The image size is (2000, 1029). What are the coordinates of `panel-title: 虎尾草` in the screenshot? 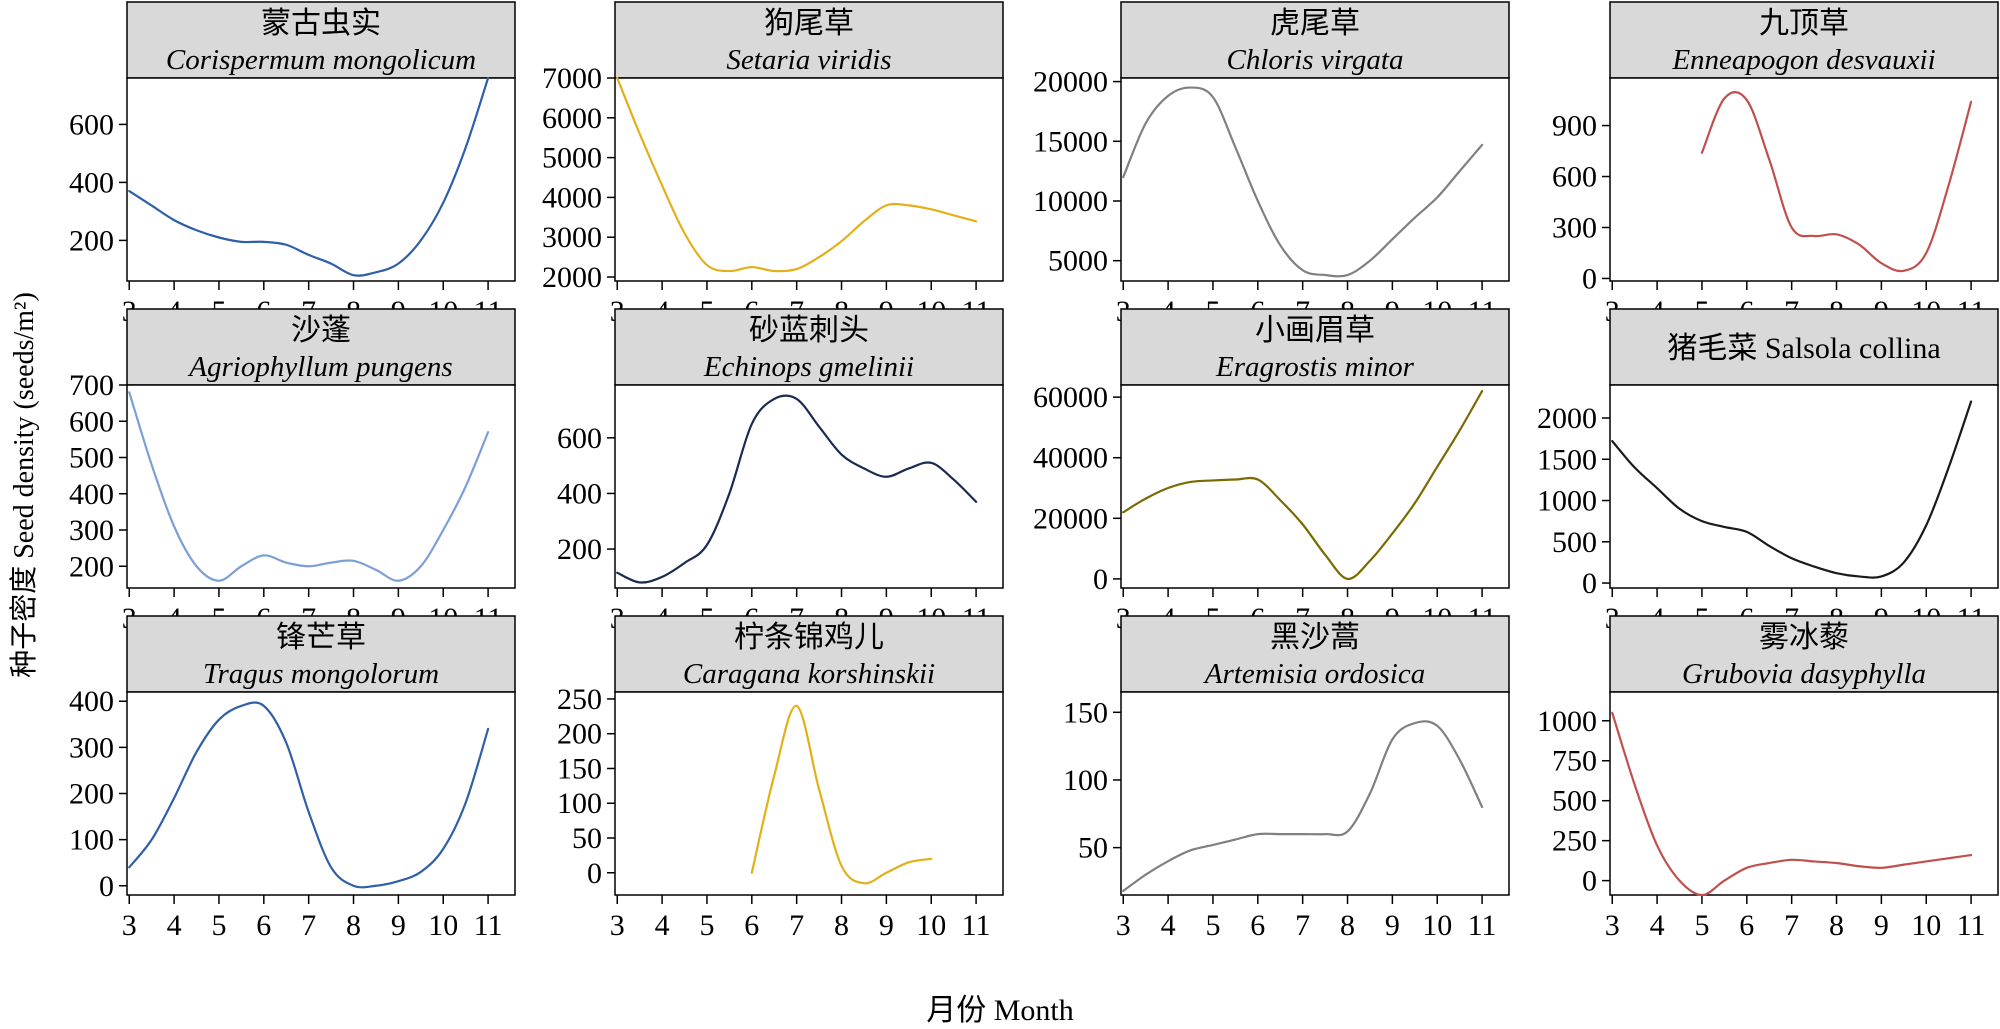 It's located at (1315, 23).